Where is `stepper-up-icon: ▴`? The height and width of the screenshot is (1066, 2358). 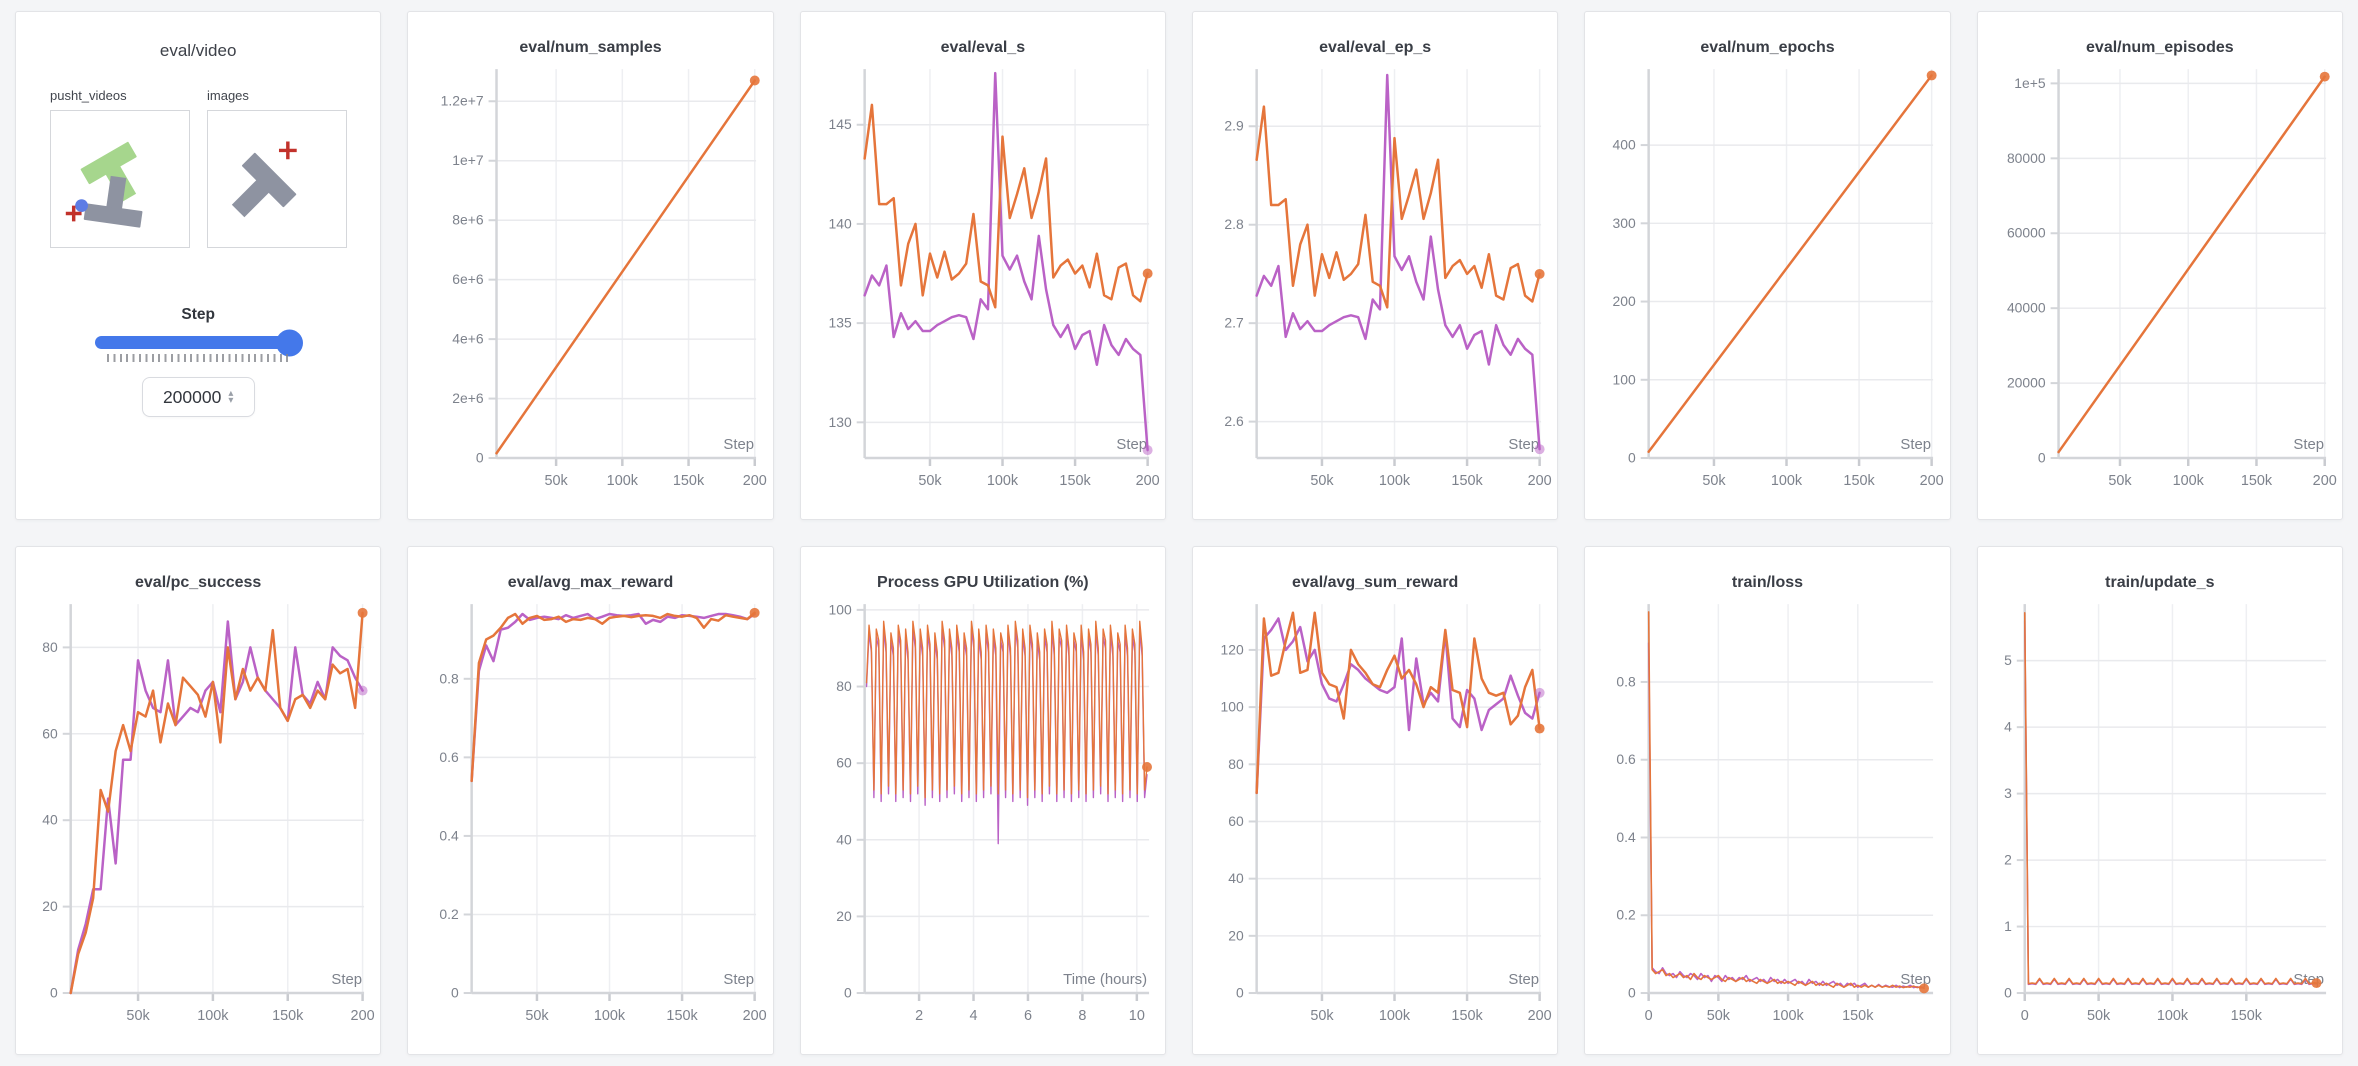
stepper-up-icon: ▴ is located at coordinates (231, 393).